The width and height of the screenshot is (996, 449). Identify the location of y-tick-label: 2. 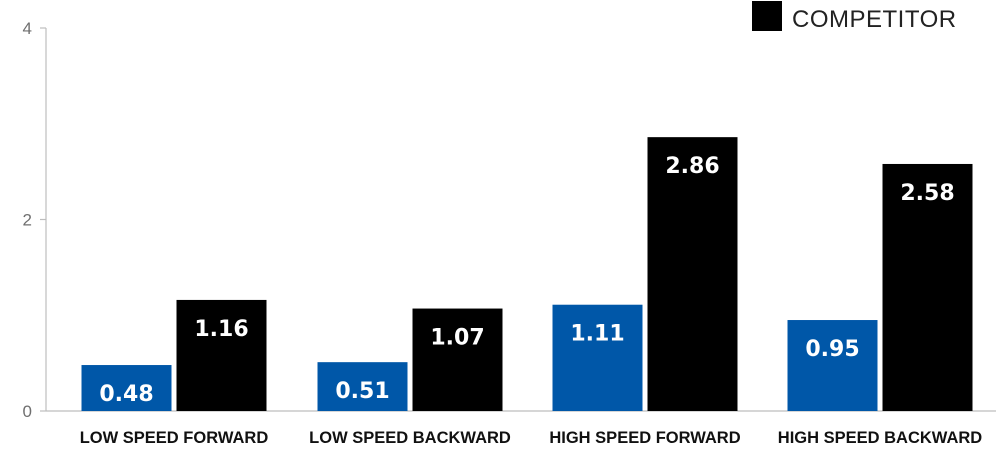
(27, 220).